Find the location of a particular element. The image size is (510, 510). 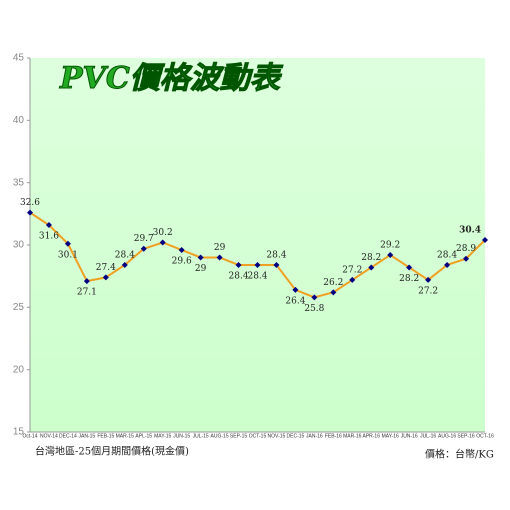

y-tick-label: 25 is located at coordinates (19, 307).